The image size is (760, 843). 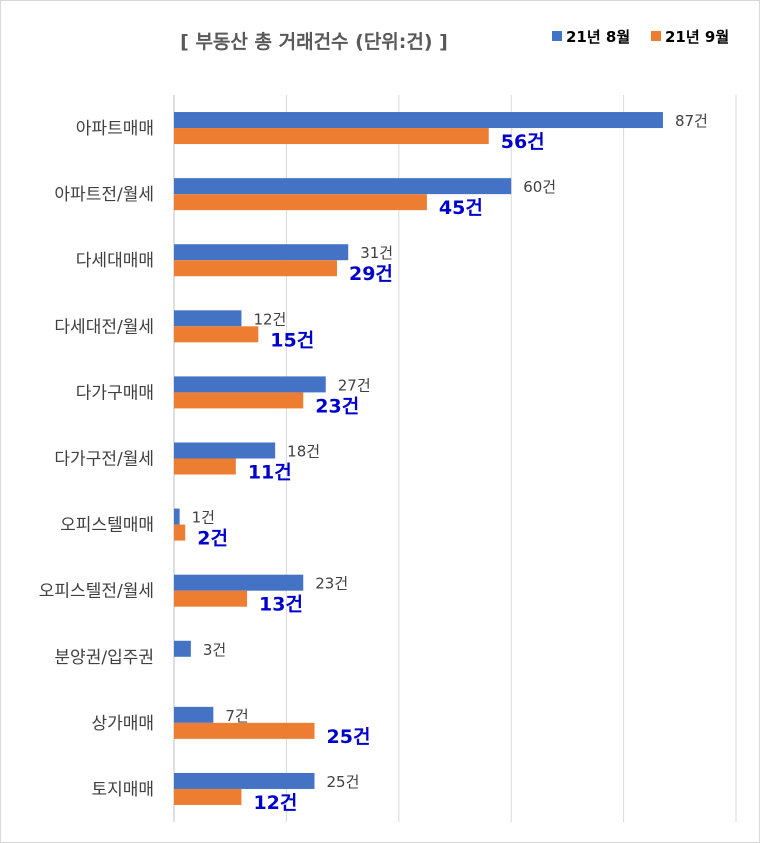 I want to click on category-label: 오피스텔매매, so click(x=107, y=526).